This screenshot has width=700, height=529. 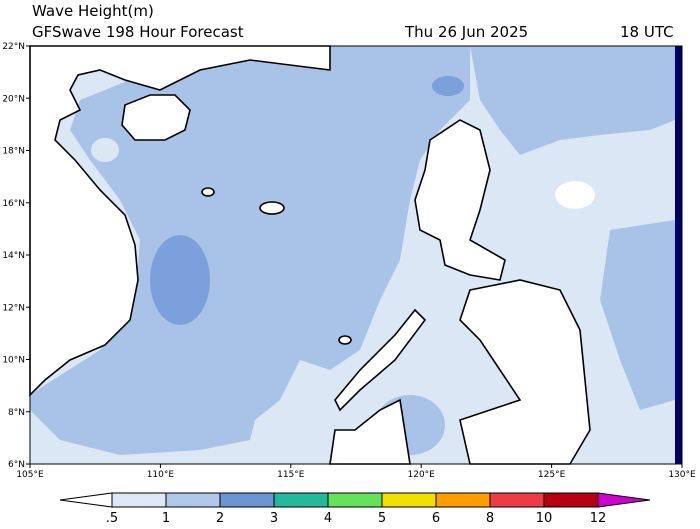 What do you see at coordinates (161, 475) in the screenshot?
I see `lon-label: 110°E` at bounding box center [161, 475].